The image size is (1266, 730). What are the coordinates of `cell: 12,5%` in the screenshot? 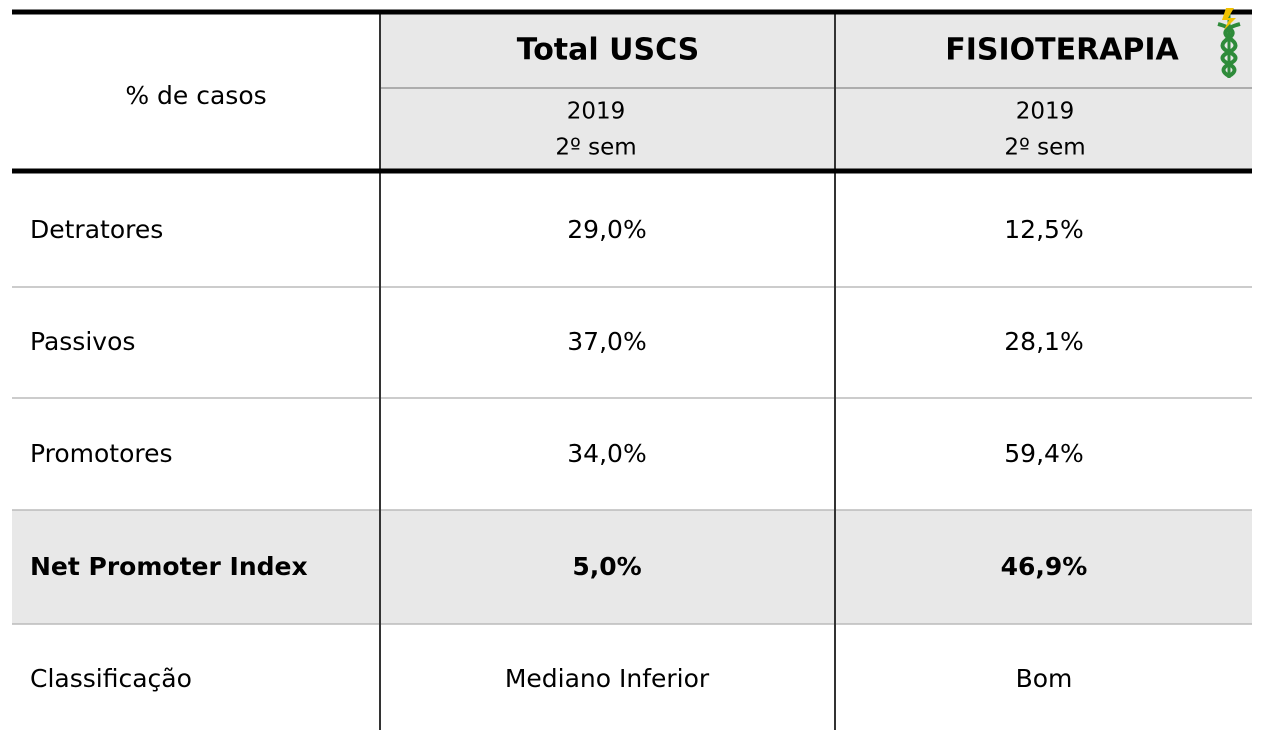 It's located at (1043, 229).